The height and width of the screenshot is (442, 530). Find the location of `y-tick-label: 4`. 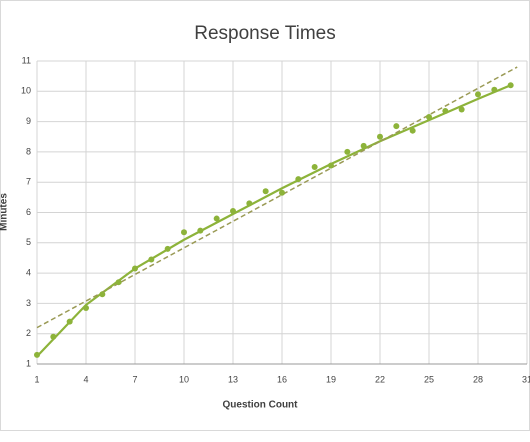

y-tick-label: 4 is located at coordinates (28, 272).